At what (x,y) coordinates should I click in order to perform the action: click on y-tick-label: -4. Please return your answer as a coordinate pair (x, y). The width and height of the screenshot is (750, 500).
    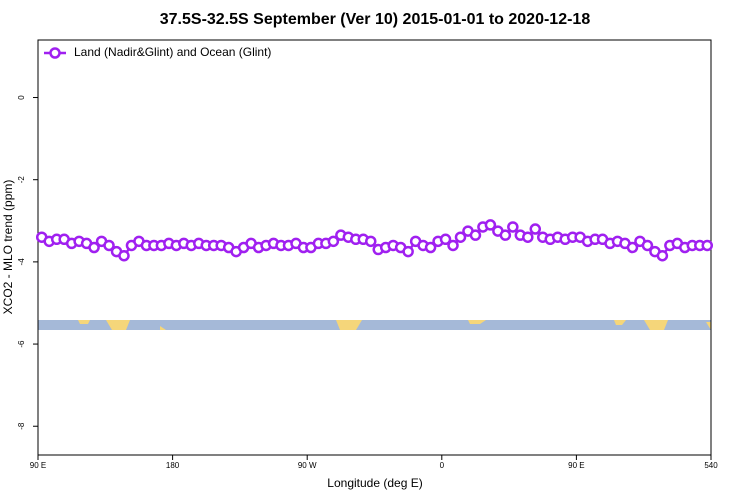
    Looking at the image, I should click on (21, 262).